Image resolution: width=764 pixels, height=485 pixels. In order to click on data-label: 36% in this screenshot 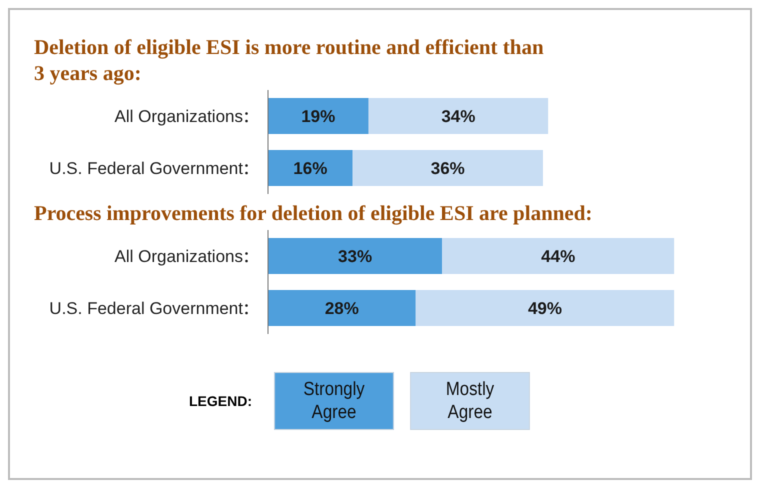, I will do `click(447, 168)`.